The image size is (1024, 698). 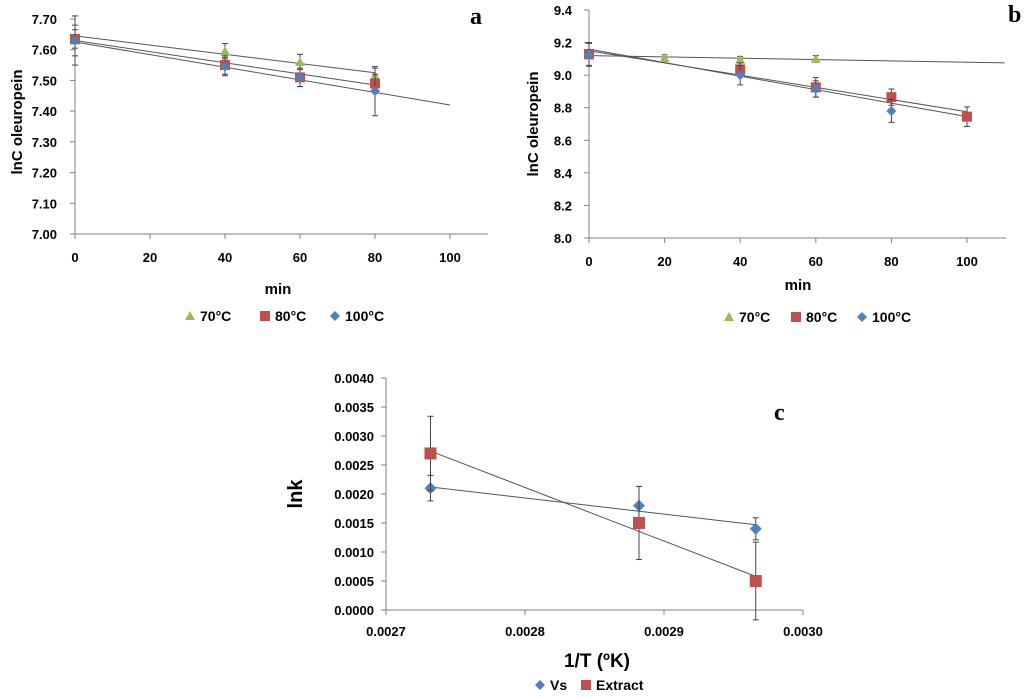 I want to click on chart-a-trendlines, so click(x=262, y=70).